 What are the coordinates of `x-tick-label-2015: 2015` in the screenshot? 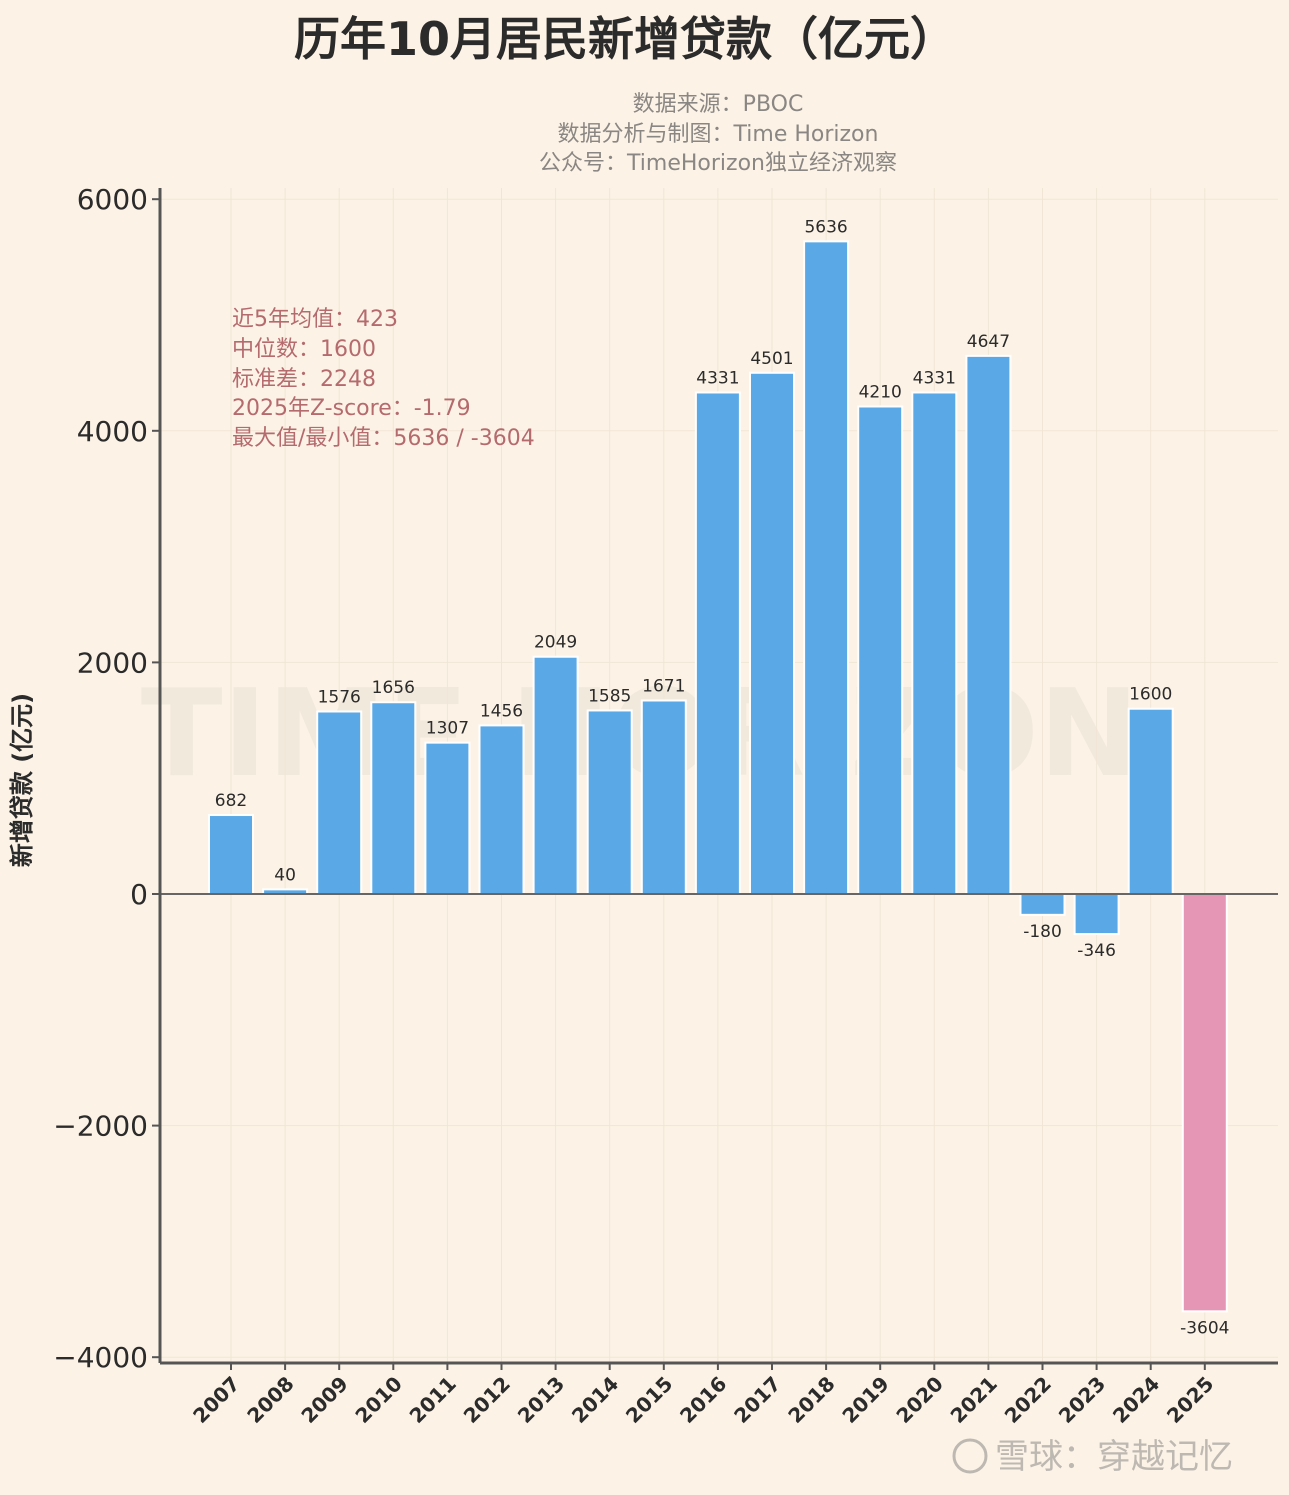 It's located at (649, 1400).